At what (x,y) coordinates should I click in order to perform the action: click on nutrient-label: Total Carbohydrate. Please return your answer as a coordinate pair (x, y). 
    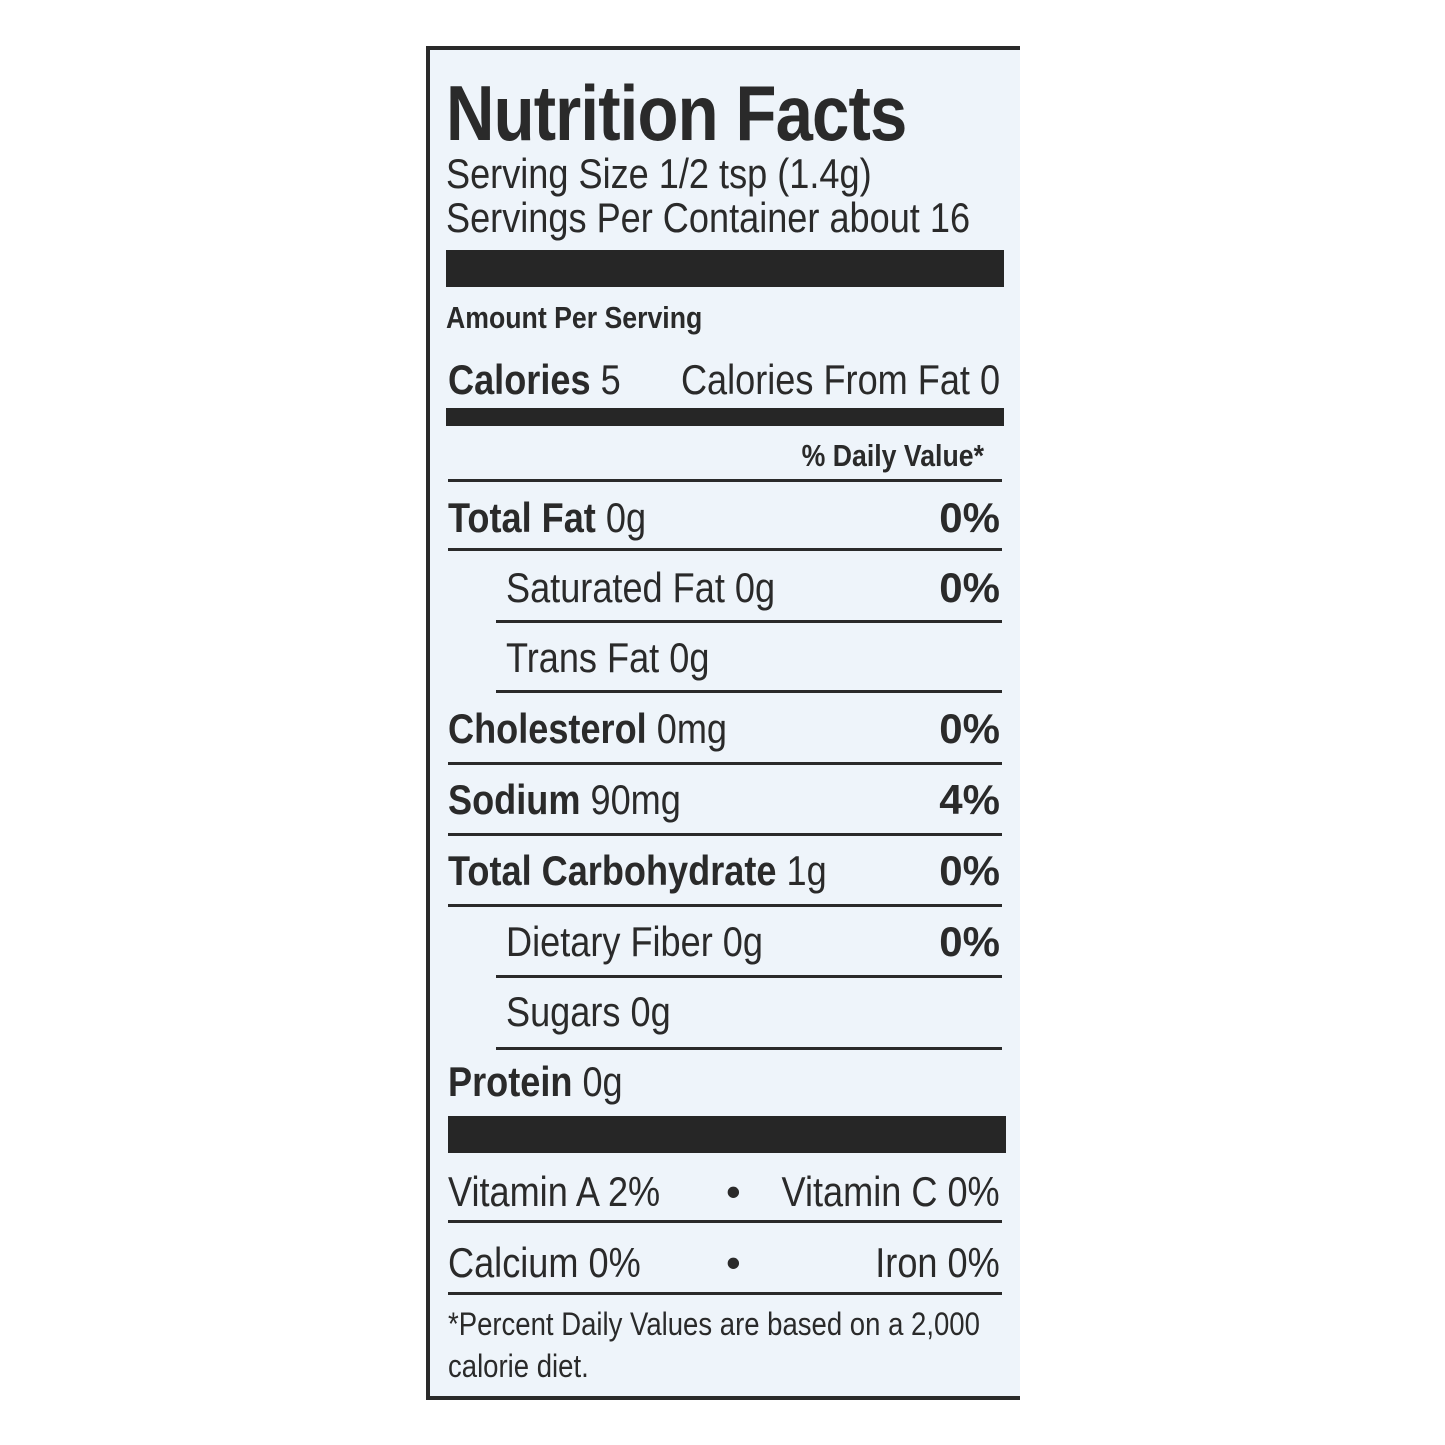
    Looking at the image, I should click on (612, 870).